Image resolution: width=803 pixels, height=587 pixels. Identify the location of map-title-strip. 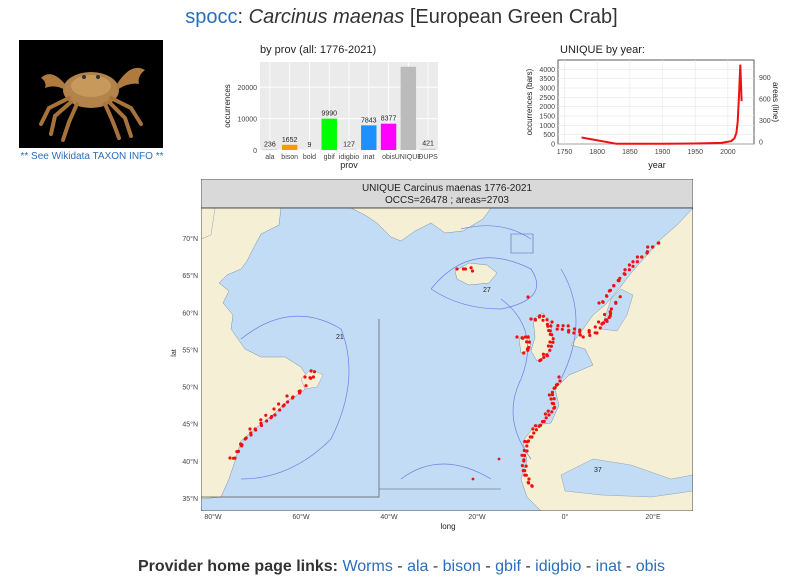
(447, 193).